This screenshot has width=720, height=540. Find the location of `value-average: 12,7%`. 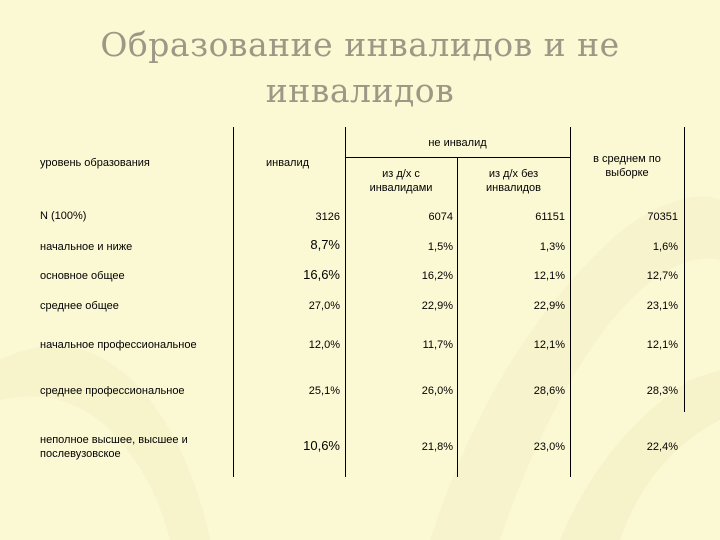

value-average: 12,7% is located at coordinates (662, 276).